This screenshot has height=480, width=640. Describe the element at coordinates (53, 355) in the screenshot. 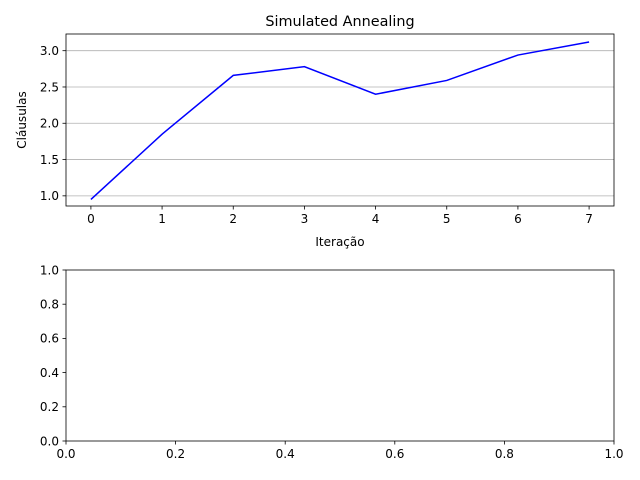

I see `bottom-chart-y-ticks: 0.0 0.2 0.4 0.6 0.8 1.0` at that location.